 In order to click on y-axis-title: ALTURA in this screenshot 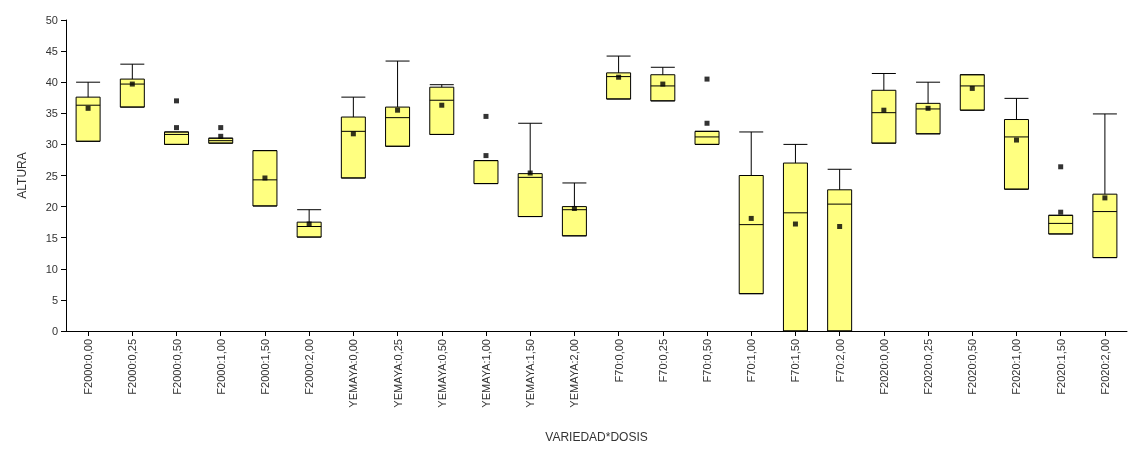, I will do `click(22, 175)`.